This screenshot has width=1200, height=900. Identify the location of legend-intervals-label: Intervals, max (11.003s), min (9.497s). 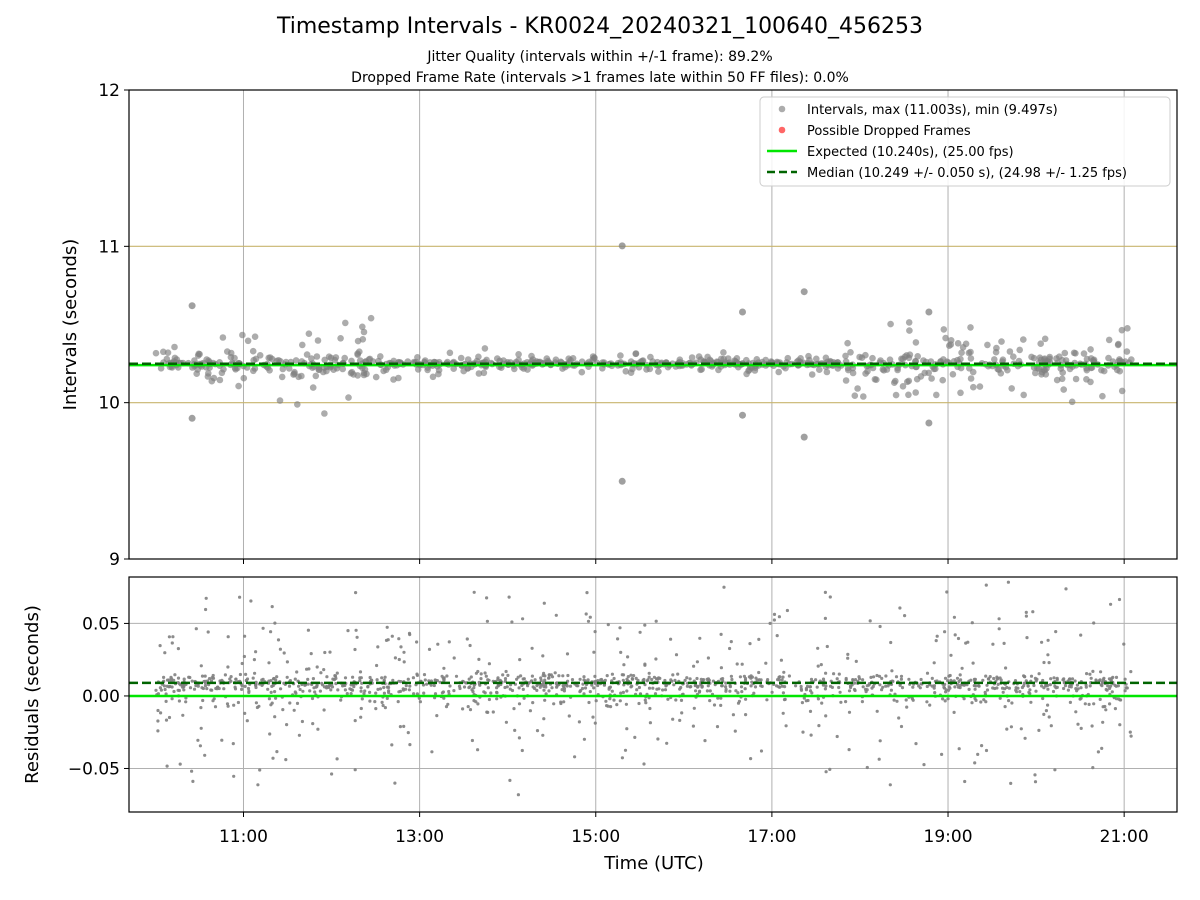
(932, 110).